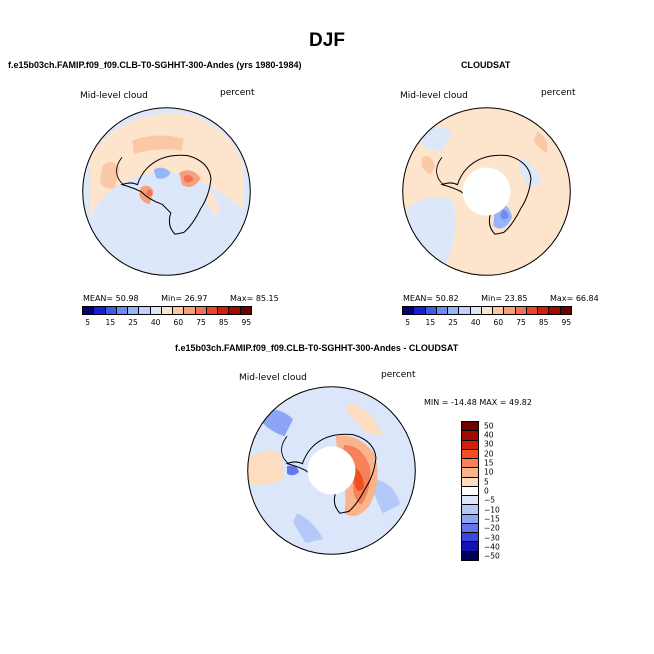  I want to click on colorbar-tick-label: −30, so click(492, 538).